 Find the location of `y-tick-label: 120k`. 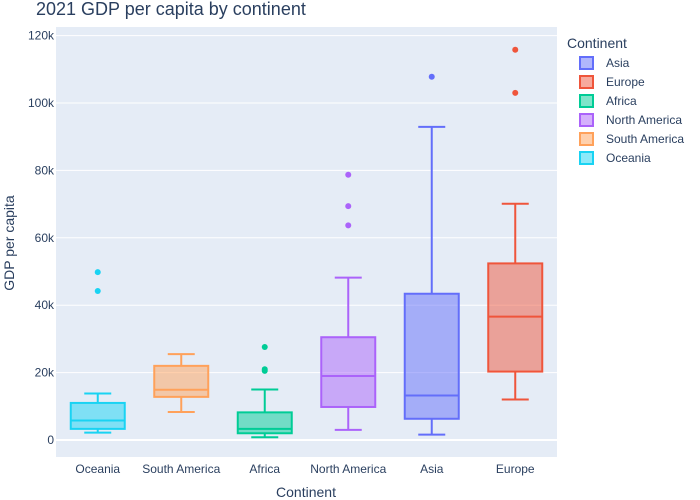

y-tick-label: 120k is located at coordinates (41, 36).